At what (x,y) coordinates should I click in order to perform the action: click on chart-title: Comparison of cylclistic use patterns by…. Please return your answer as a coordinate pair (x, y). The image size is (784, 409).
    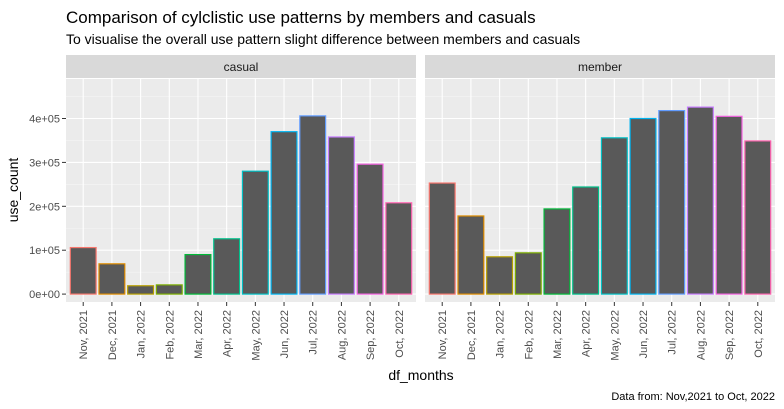
    Looking at the image, I should click on (301, 17).